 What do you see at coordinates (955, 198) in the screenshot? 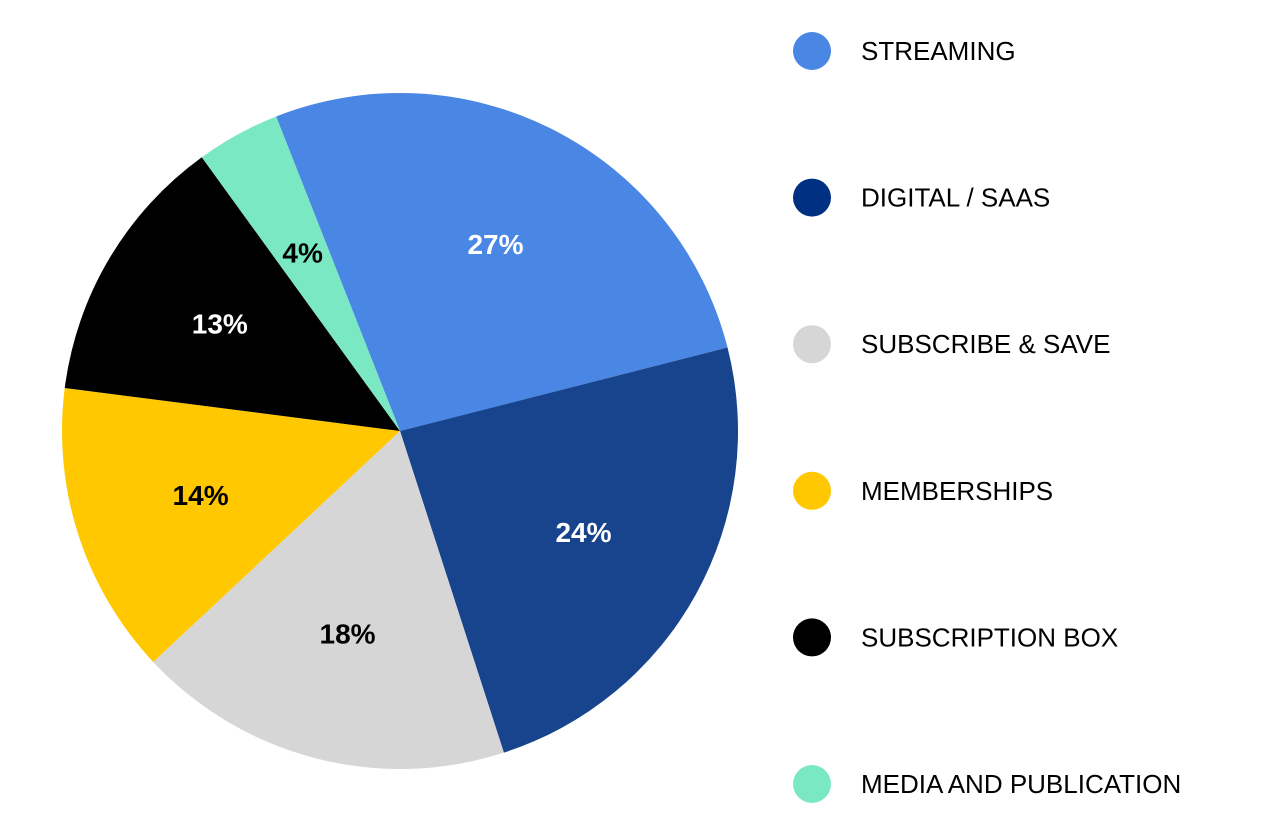
I see `legend-label-digital-saas: DIGITAL / SAAS` at bounding box center [955, 198].